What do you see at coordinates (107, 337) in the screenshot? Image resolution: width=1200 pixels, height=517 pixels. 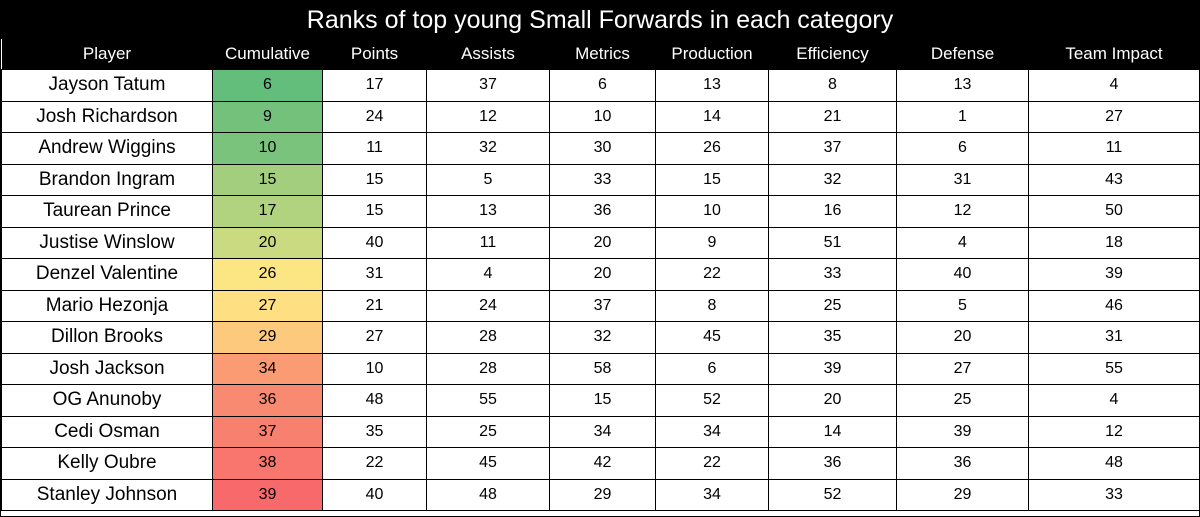 I see `cell-player: Dillon Brooks` at bounding box center [107, 337].